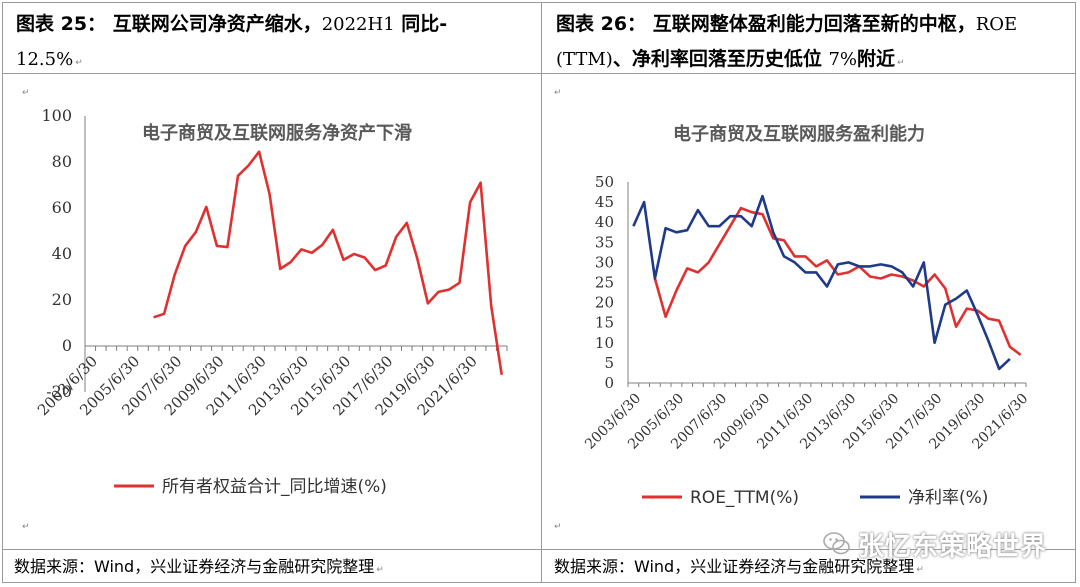  What do you see at coordinates (358, 24) in the screenshot?
I see `left-title-period: 2022H1` at bounding box center [358, 24].